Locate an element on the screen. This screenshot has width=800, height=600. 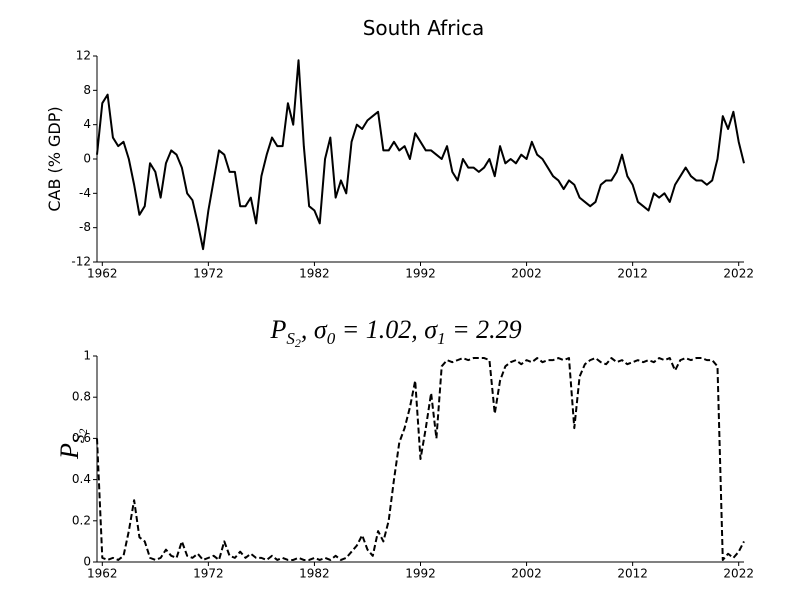
y-axis-label: CAB (% GDP) is located at coordinates (54, 158).